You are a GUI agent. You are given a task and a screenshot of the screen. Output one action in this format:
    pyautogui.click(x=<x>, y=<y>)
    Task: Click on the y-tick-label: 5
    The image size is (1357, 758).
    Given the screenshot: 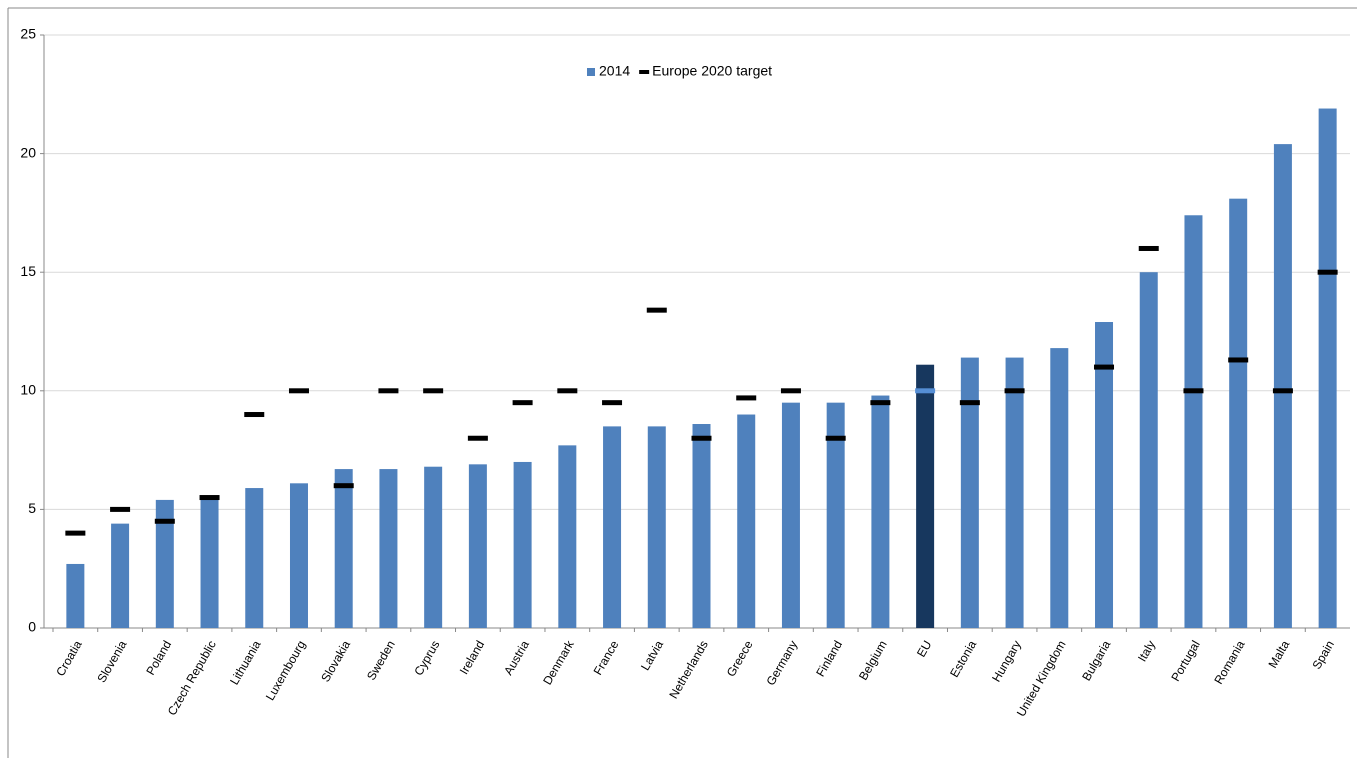 What is the action you would take?
    pyautogui.click(x=32, y=508)
    